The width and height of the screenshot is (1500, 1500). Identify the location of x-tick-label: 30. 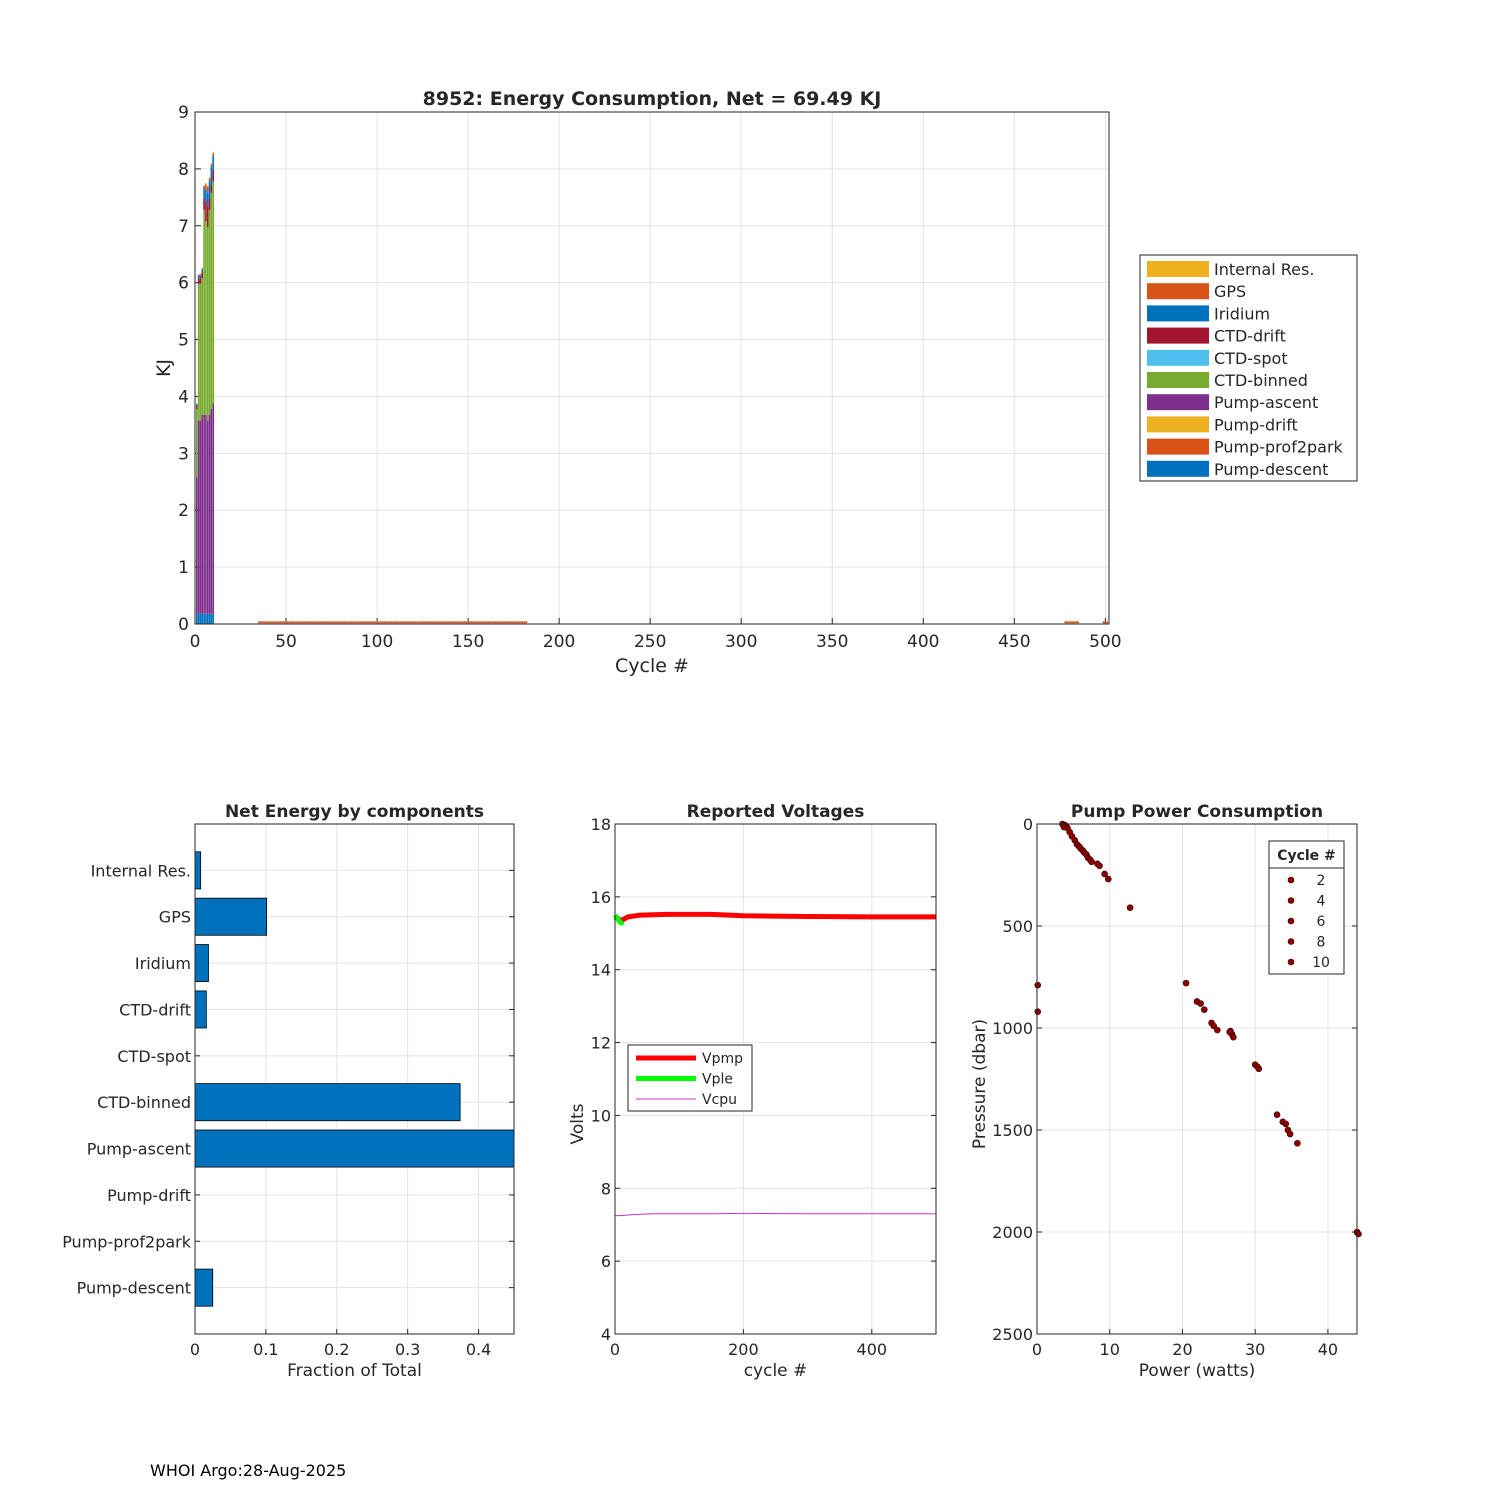
(1255, 1349).